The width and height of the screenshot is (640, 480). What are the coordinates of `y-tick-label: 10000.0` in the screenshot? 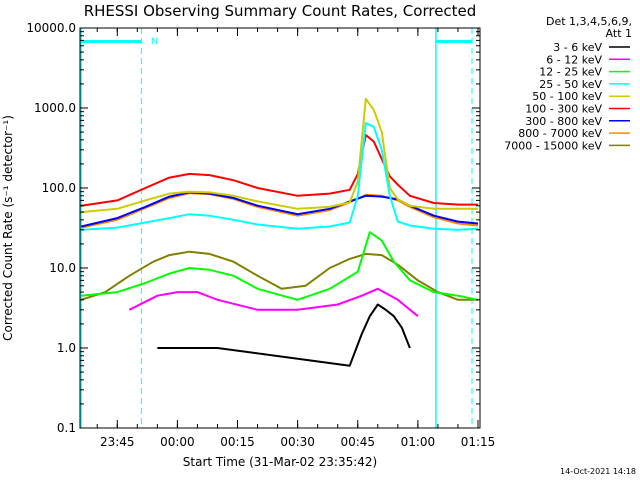 It's located at (51, 28).